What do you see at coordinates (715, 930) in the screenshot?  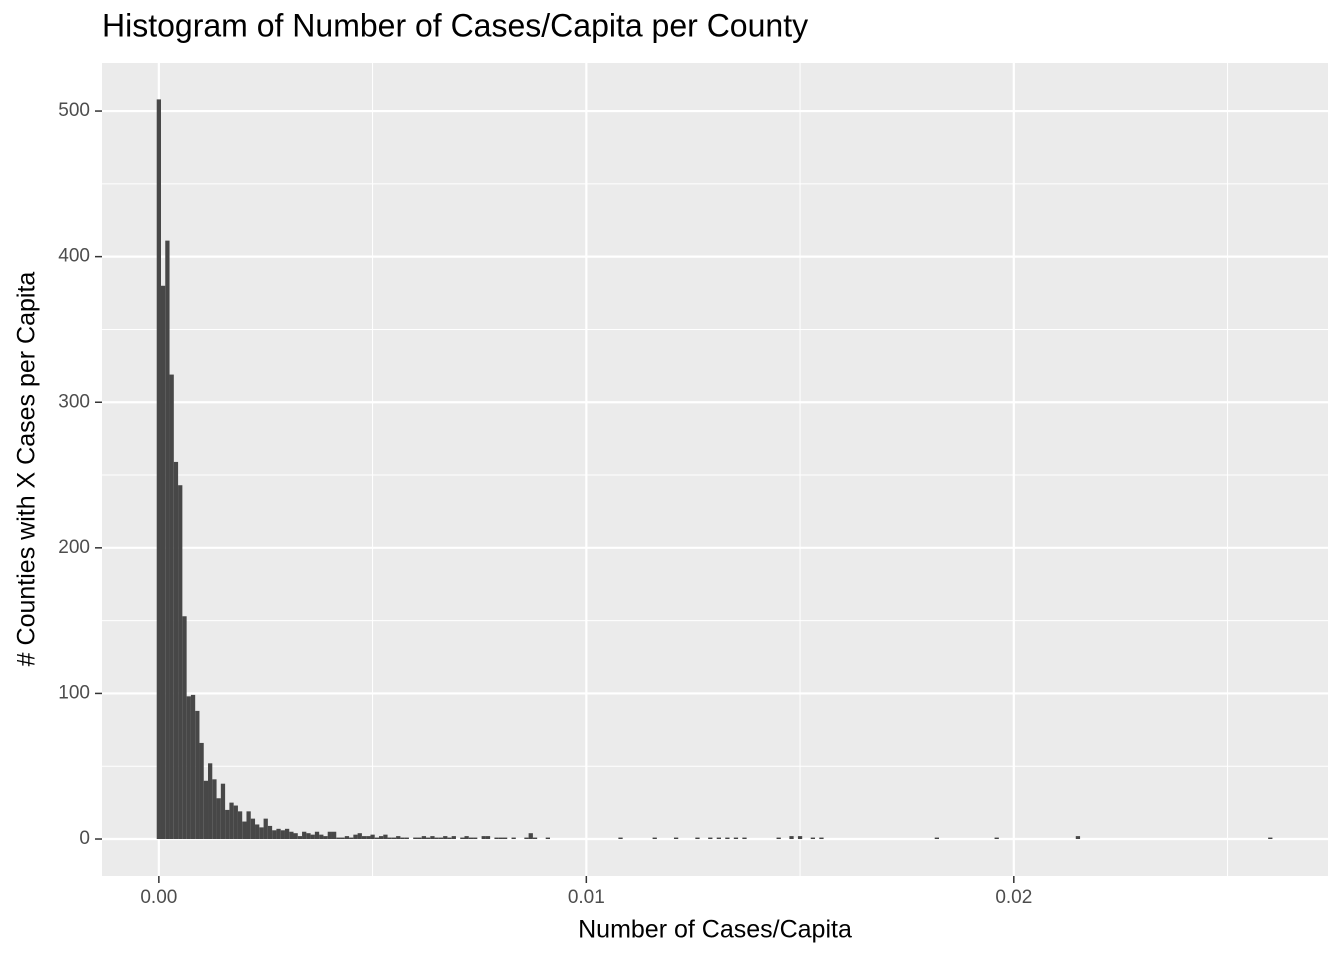 I see `x-axis-title: Number of Cases/Capita` at bounding box center [715, 930].